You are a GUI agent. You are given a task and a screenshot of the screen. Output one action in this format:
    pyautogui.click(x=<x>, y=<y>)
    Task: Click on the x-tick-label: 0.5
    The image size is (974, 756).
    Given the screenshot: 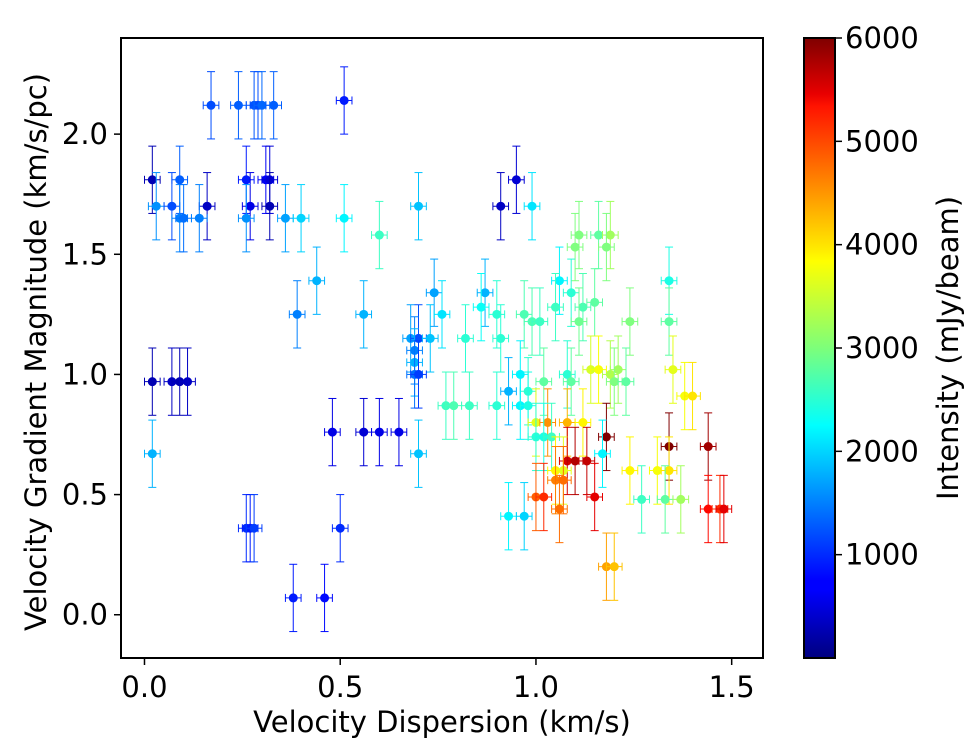 What is the action you would take?
    pyautogui.click(x=340, y=687)
    